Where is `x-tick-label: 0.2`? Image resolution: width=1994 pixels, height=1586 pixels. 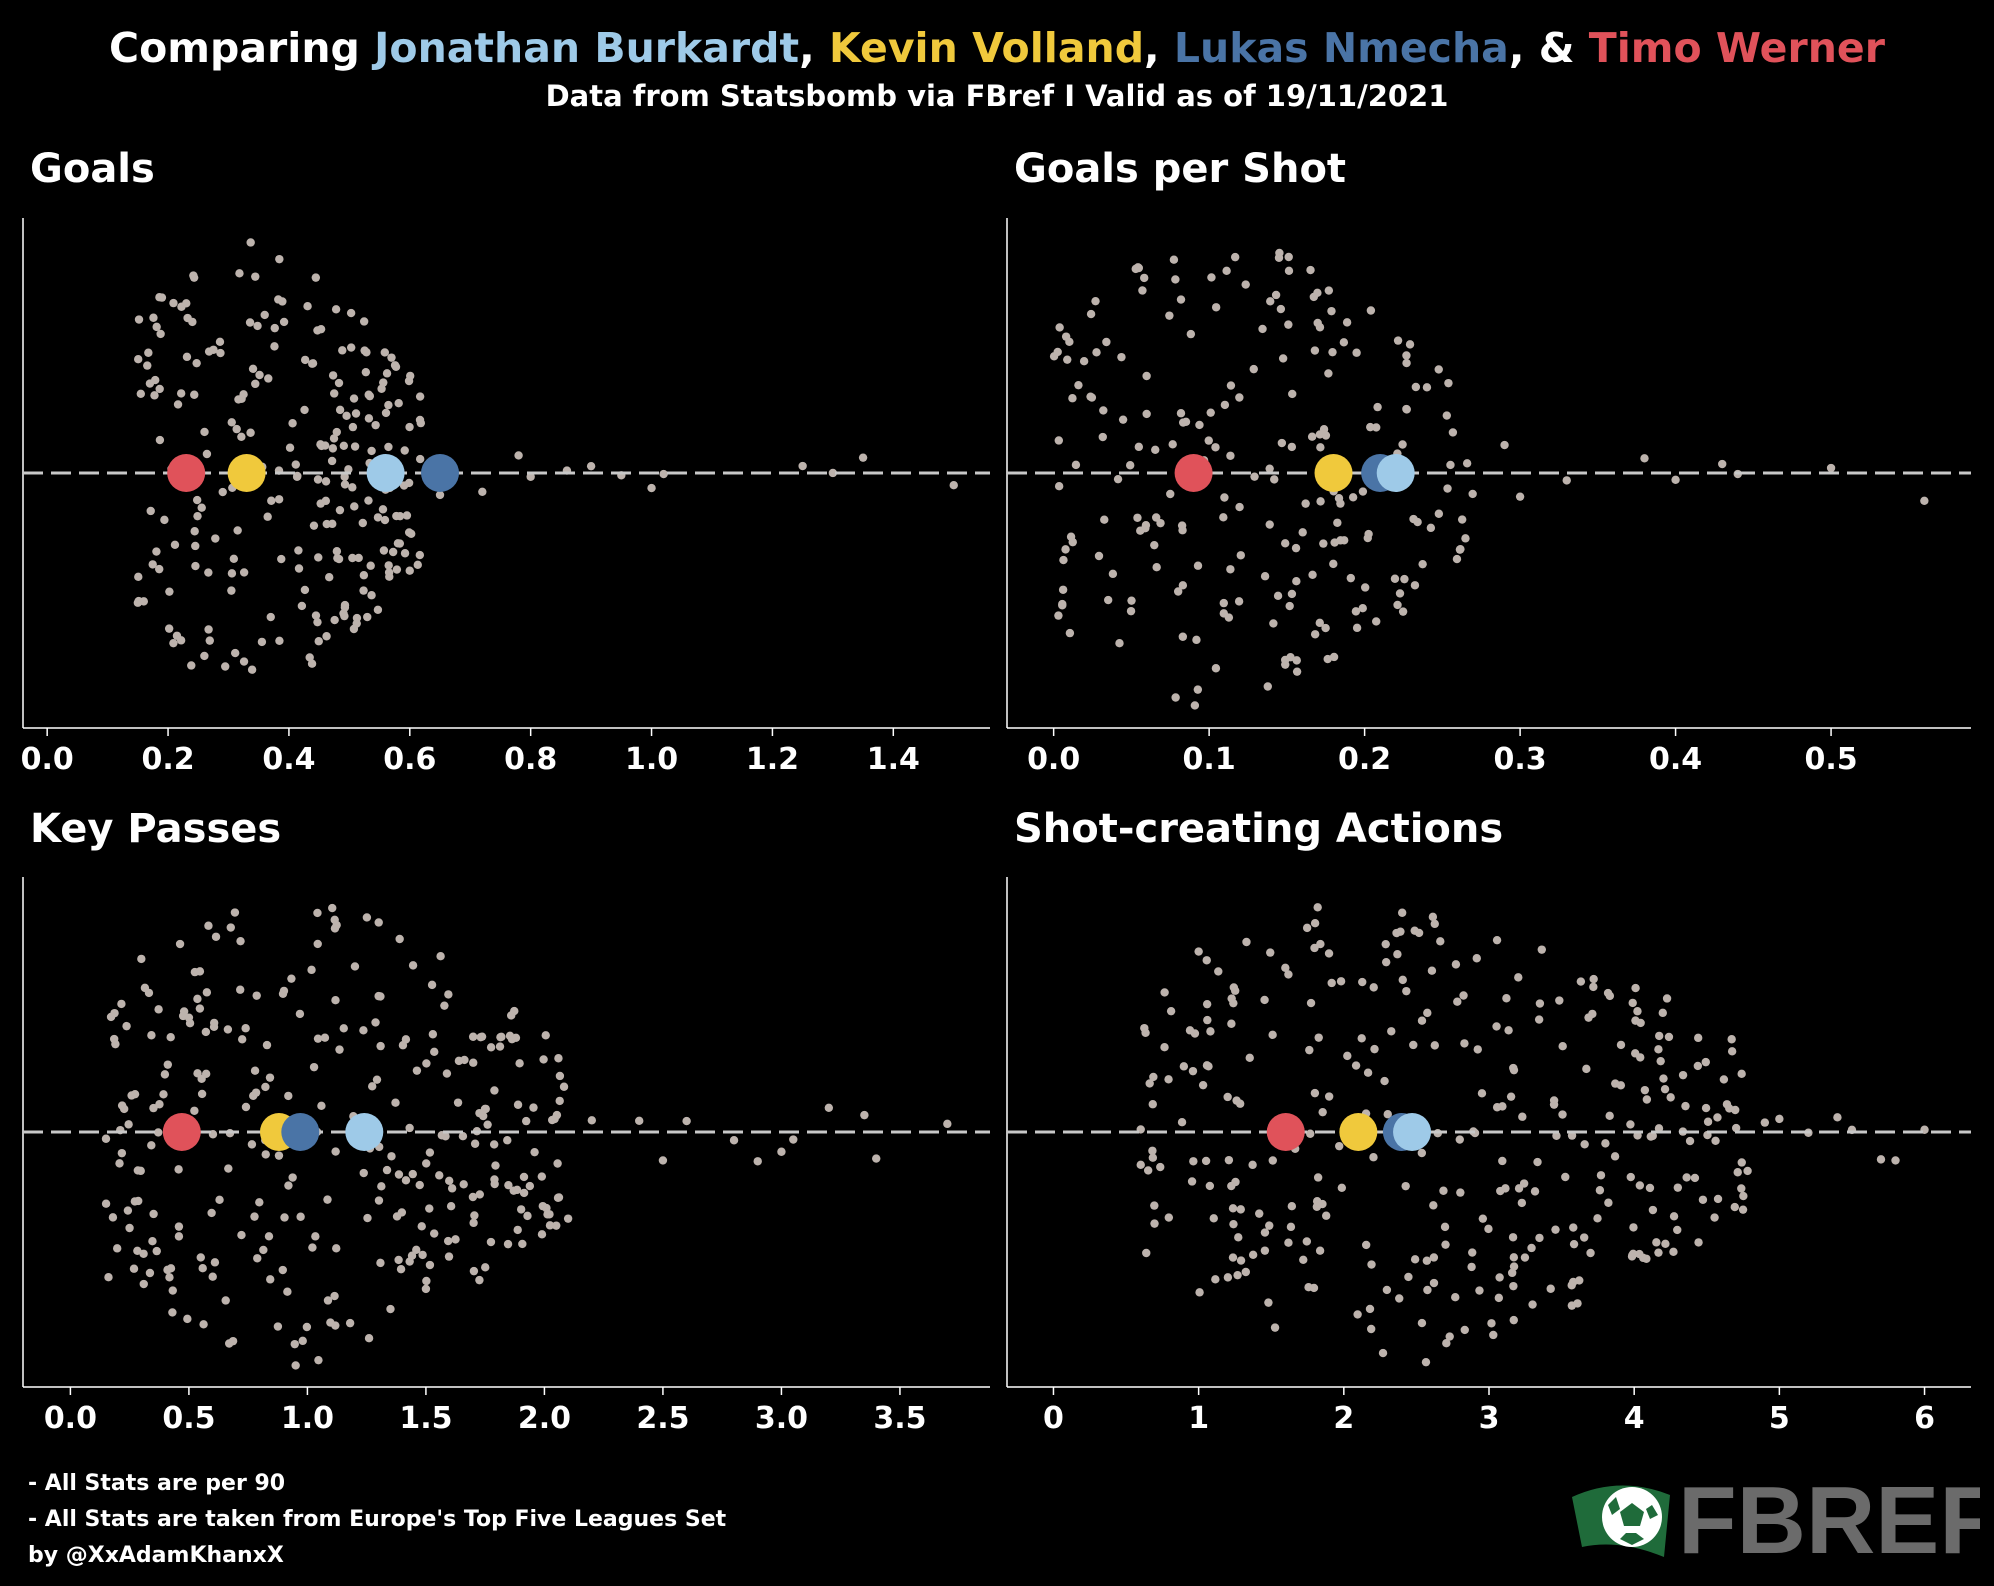 x-tick-label: 0.2 is located at coordinates (167, 759).